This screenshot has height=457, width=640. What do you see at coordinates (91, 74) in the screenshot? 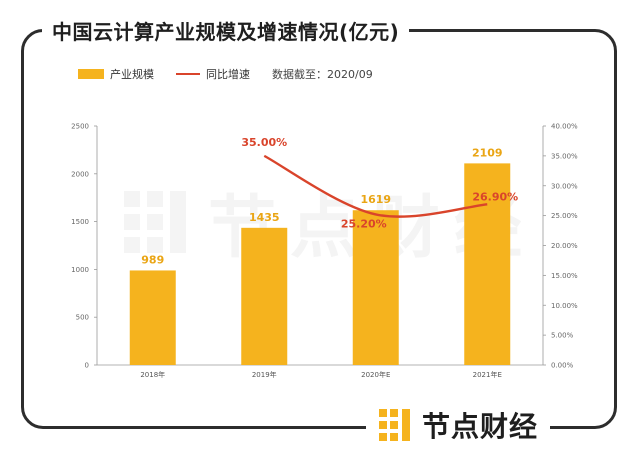
I see `legend-bar-swatch` at bounding box center [91, 74].